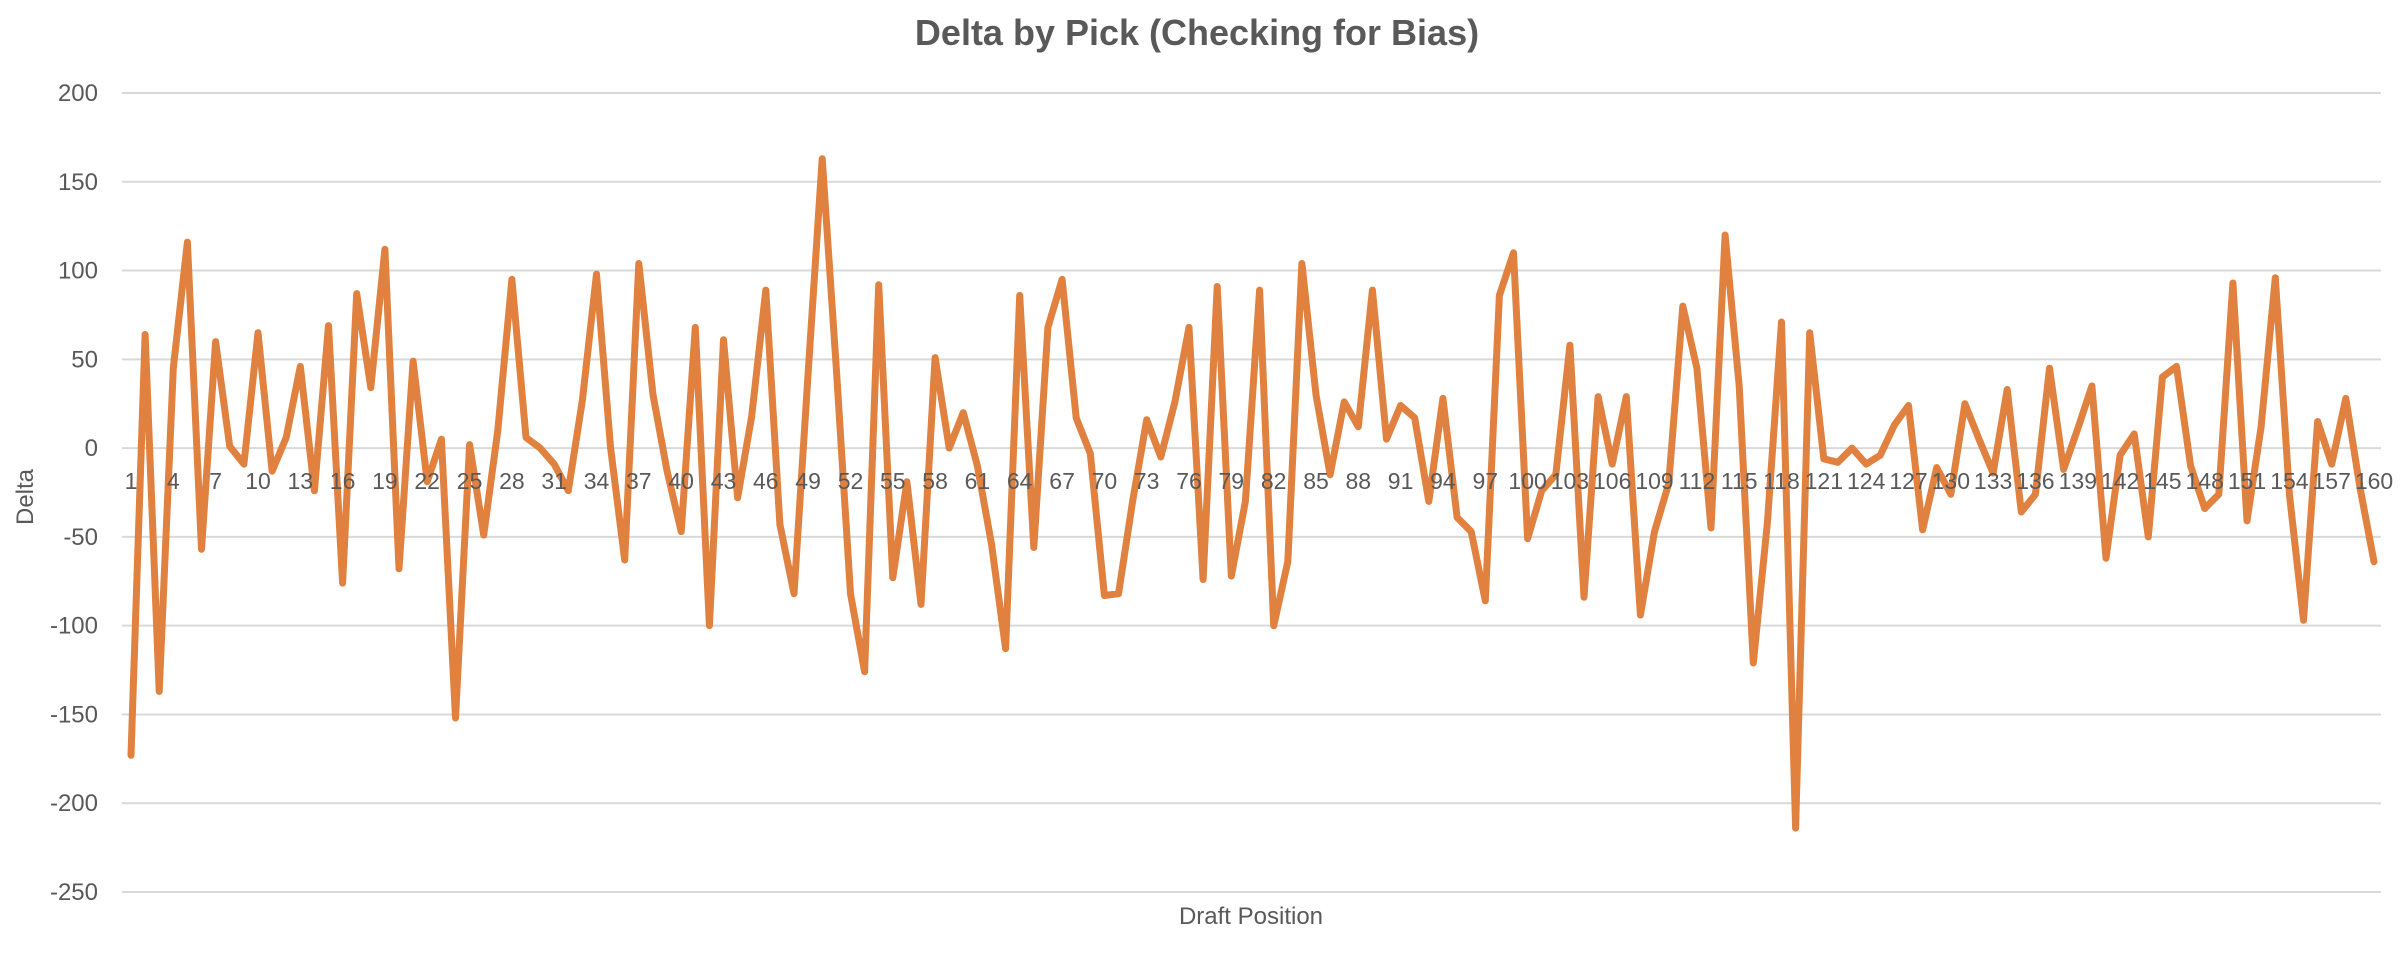 The height and width of the screenshot is (957, 2402). What do you see at coordinates (78, 271) in the screenshot?
I see `y-tick-label: 100` at bounding box center [78, 271].